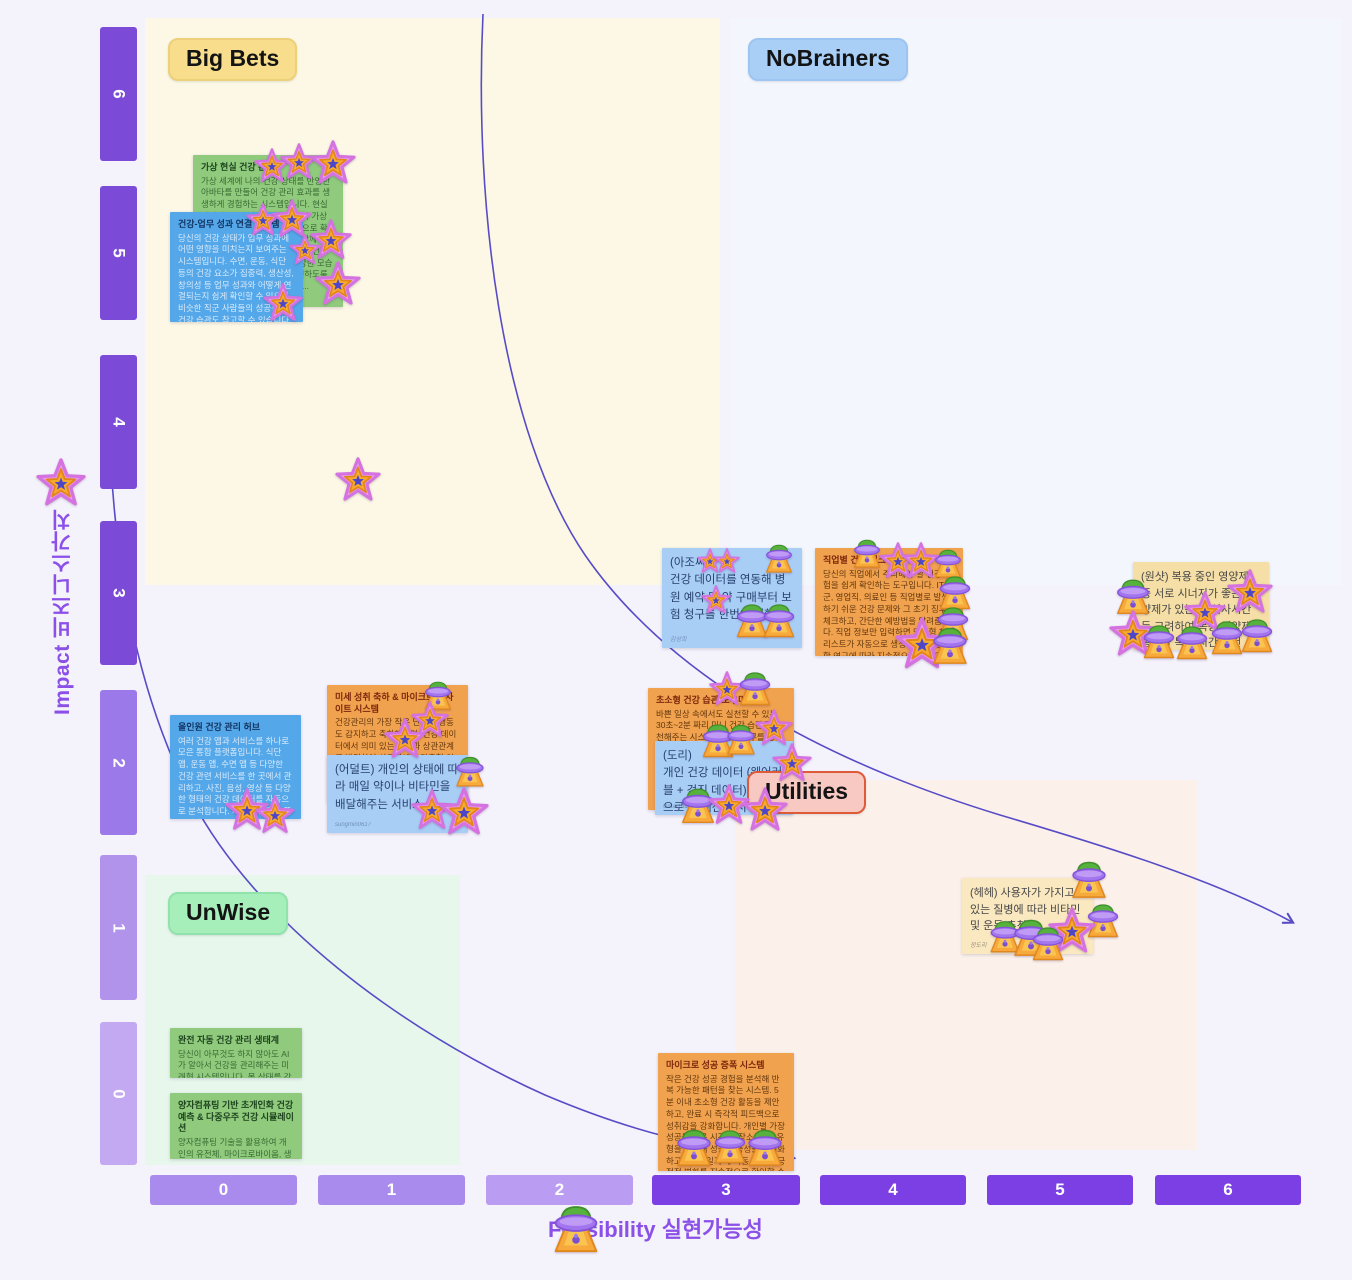 The image size is (1352, 1280). I want to click on y-axis-tick-3: 3, so click(118, 593).